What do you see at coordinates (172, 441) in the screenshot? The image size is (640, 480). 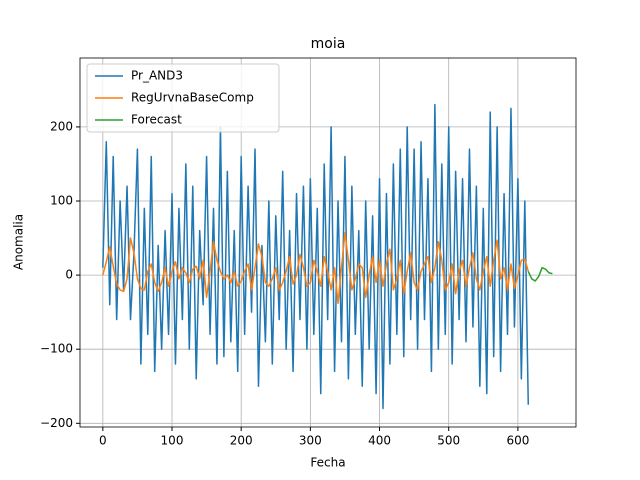 I see `x-tick-label: 100` at bounding box center [172, 441].